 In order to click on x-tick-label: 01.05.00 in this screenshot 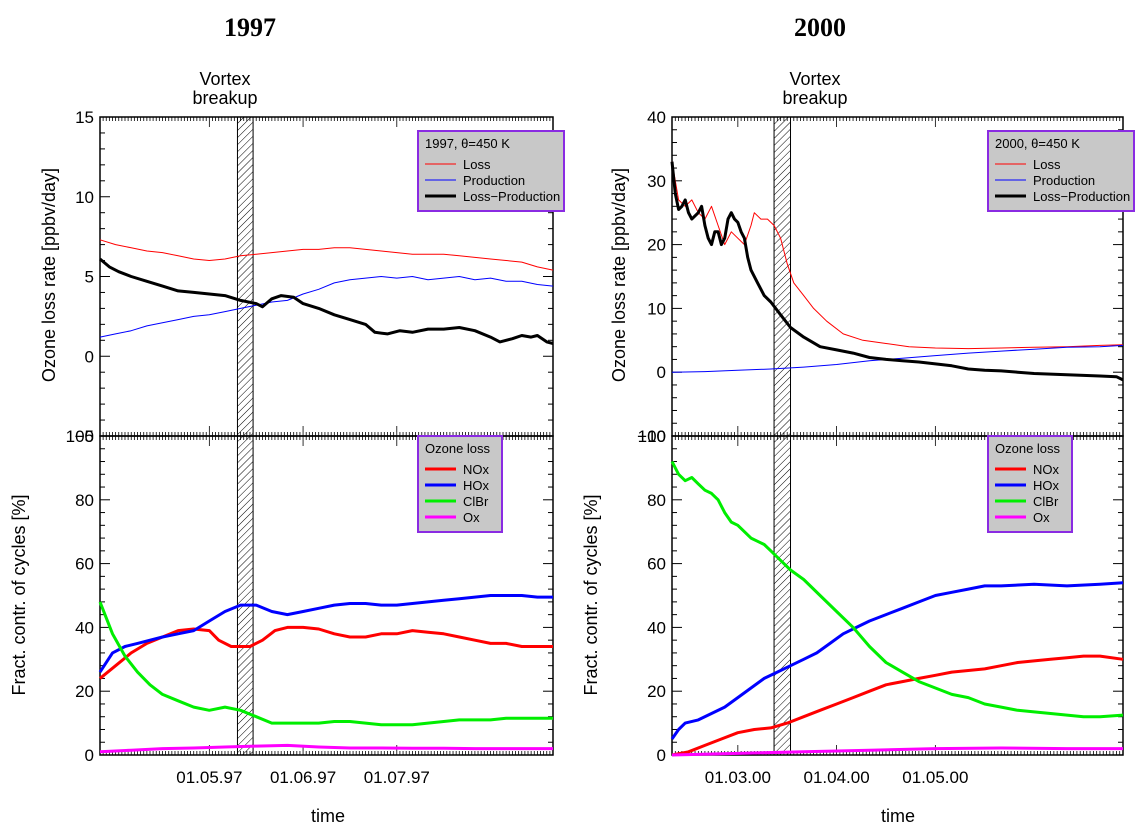, I will do `click(935, 777)`.